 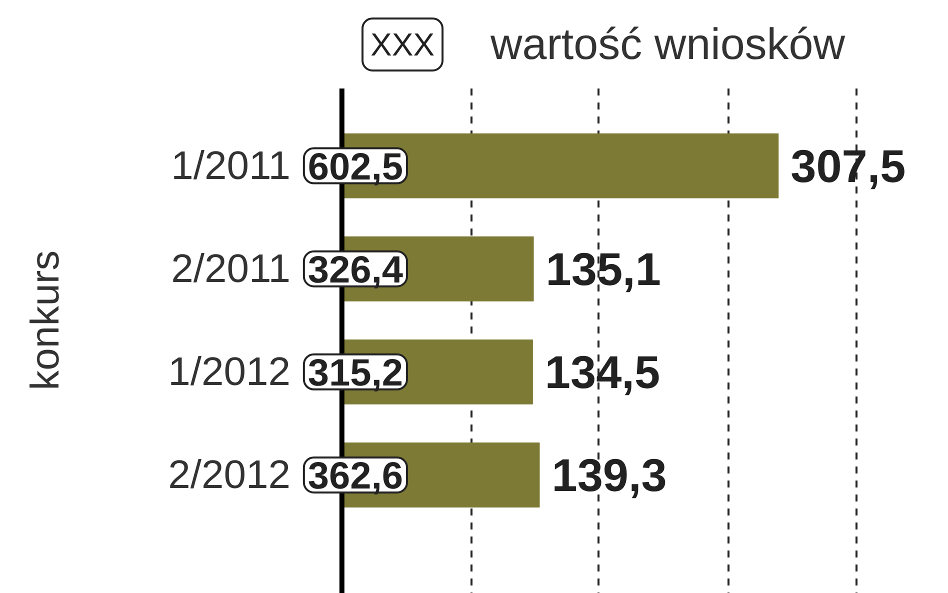 What do you see at coordinates (609, 474) in the screenshot?
I see `data-label: 139,3` at bounding box center [609, 474].